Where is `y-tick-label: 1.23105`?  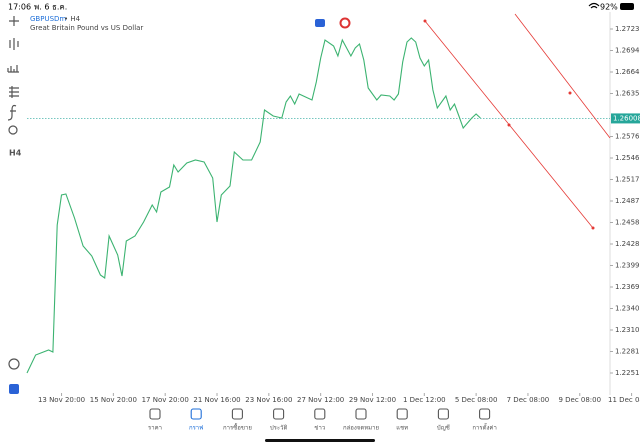 y-tick-label: 1.23105 is located at coordinates (627, 330).